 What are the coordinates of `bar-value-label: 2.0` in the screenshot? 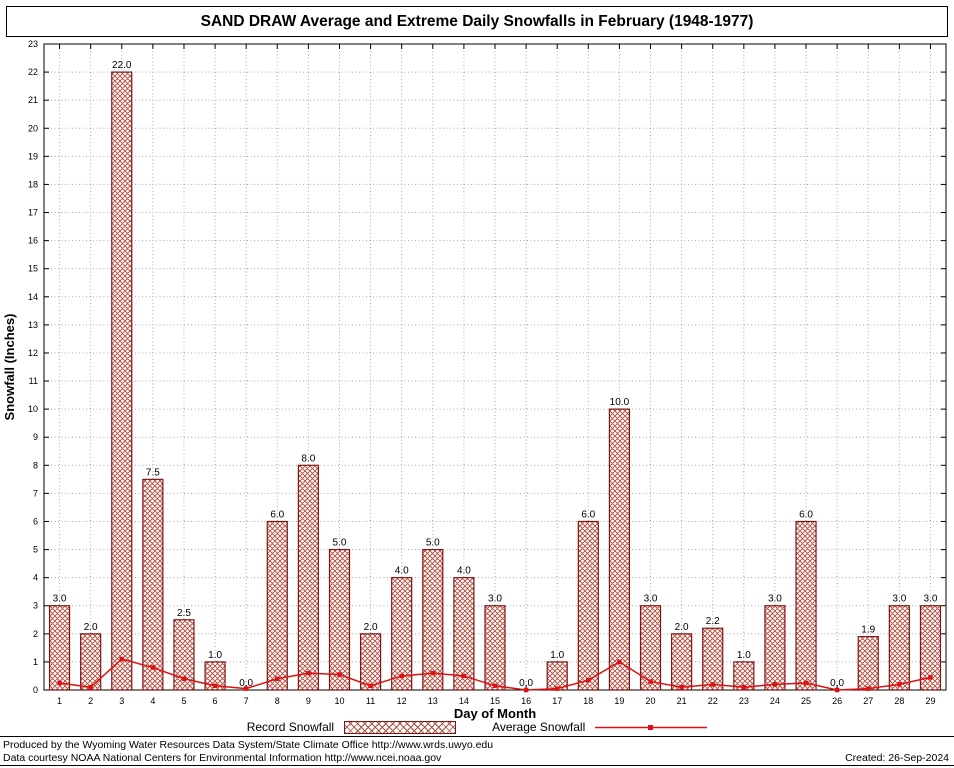 It's located at (91, 627).